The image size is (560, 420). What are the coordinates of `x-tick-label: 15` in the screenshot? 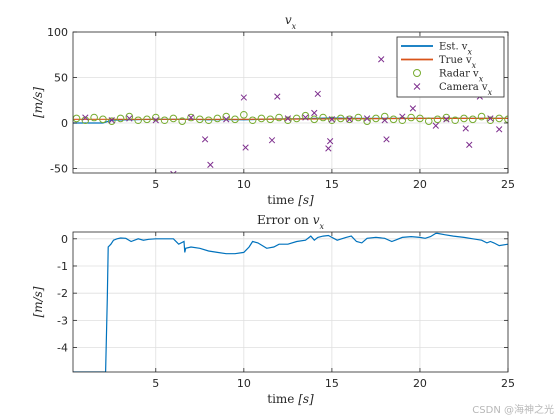 It's located at (332, 383).